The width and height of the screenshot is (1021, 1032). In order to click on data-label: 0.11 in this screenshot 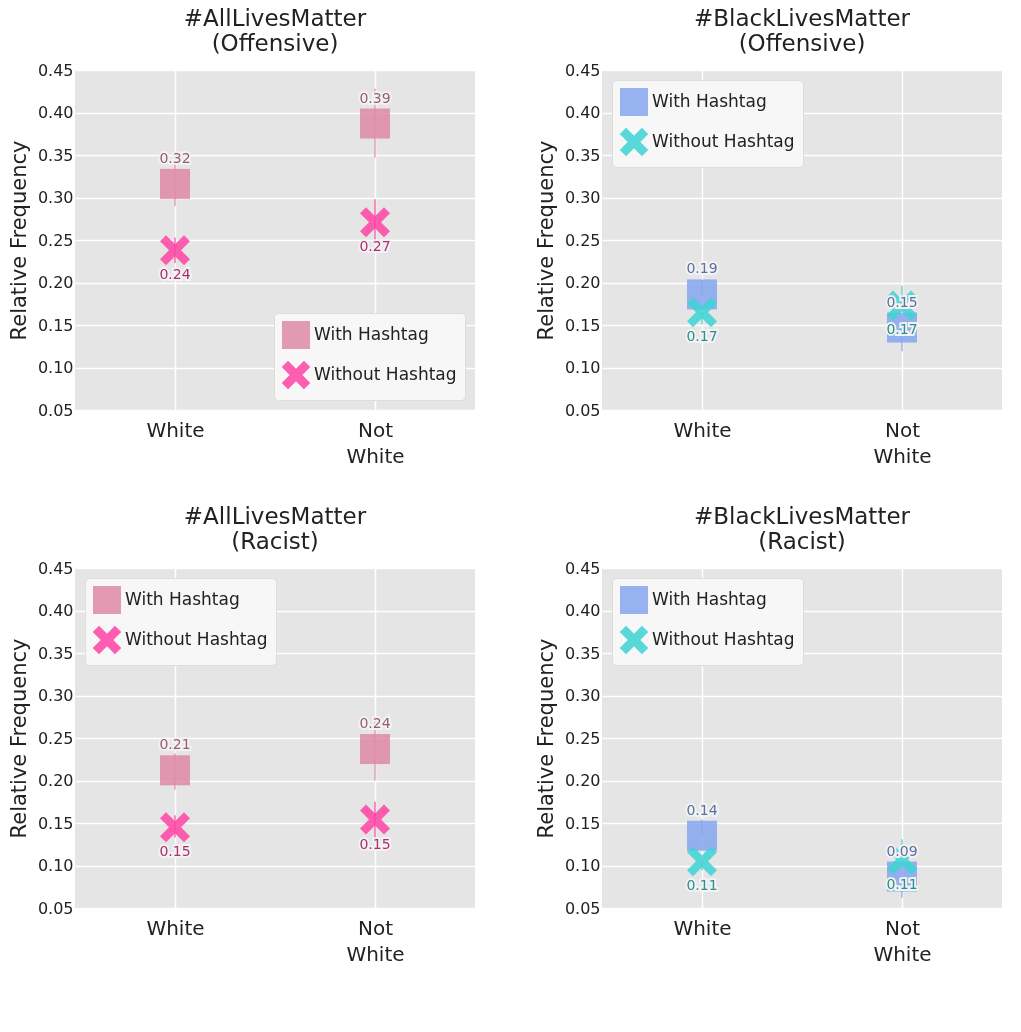, I will do `click(702, 885)`.